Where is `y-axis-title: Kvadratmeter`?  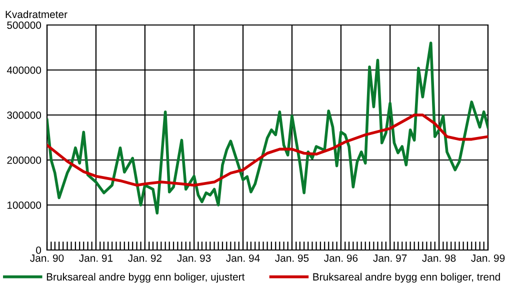
y-axis-title: Kvadratmeter is located at coordinates (37, 14).